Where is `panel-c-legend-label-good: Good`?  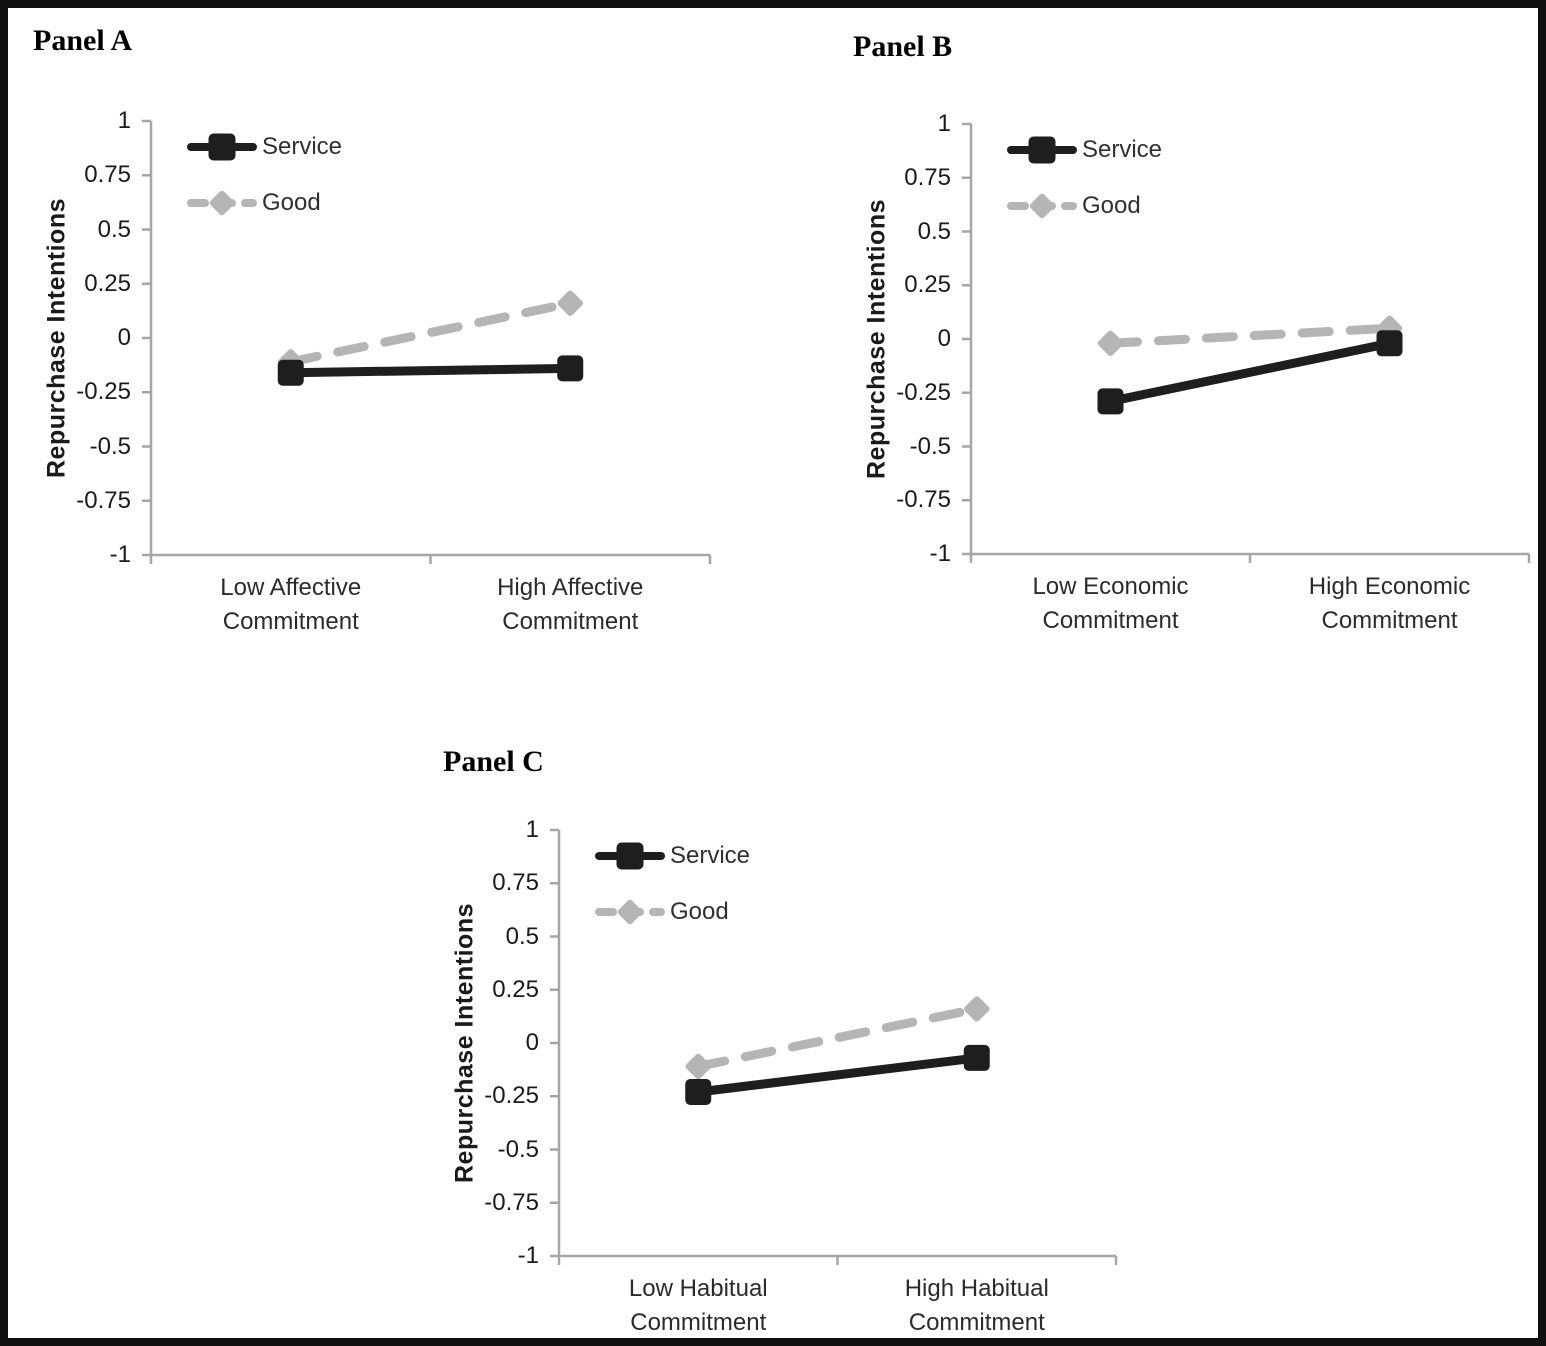 panel-c-legend-label-good: Good is located at coordinates (699, 911).